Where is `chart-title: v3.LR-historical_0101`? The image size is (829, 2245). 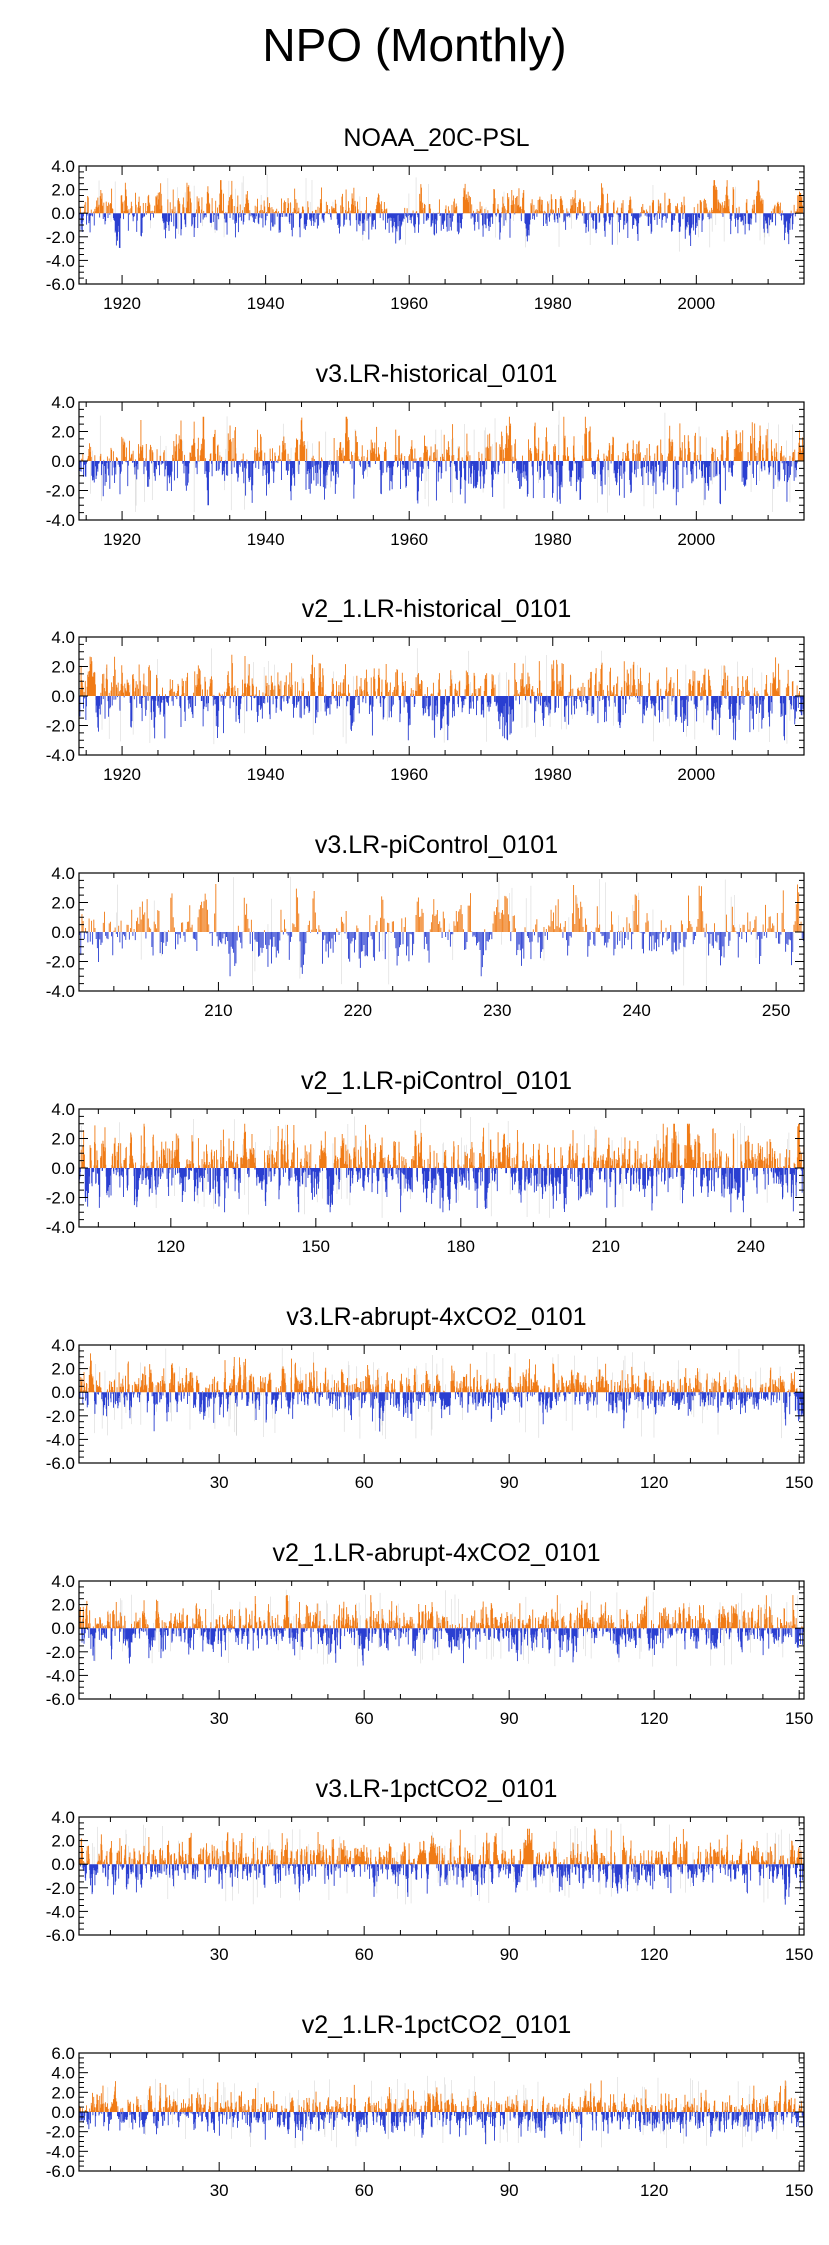 chart-title: v3.LR-historical_0101 is located at coordinates (437, 374).